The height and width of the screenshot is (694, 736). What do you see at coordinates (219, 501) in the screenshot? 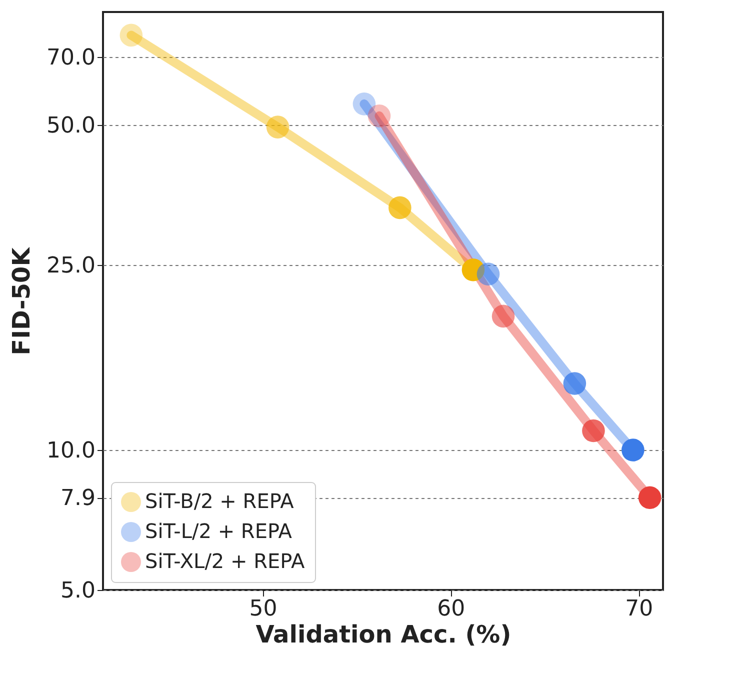
I see `legend-label: SiT-B/2 + REPA` at bounding box center [219, 501].